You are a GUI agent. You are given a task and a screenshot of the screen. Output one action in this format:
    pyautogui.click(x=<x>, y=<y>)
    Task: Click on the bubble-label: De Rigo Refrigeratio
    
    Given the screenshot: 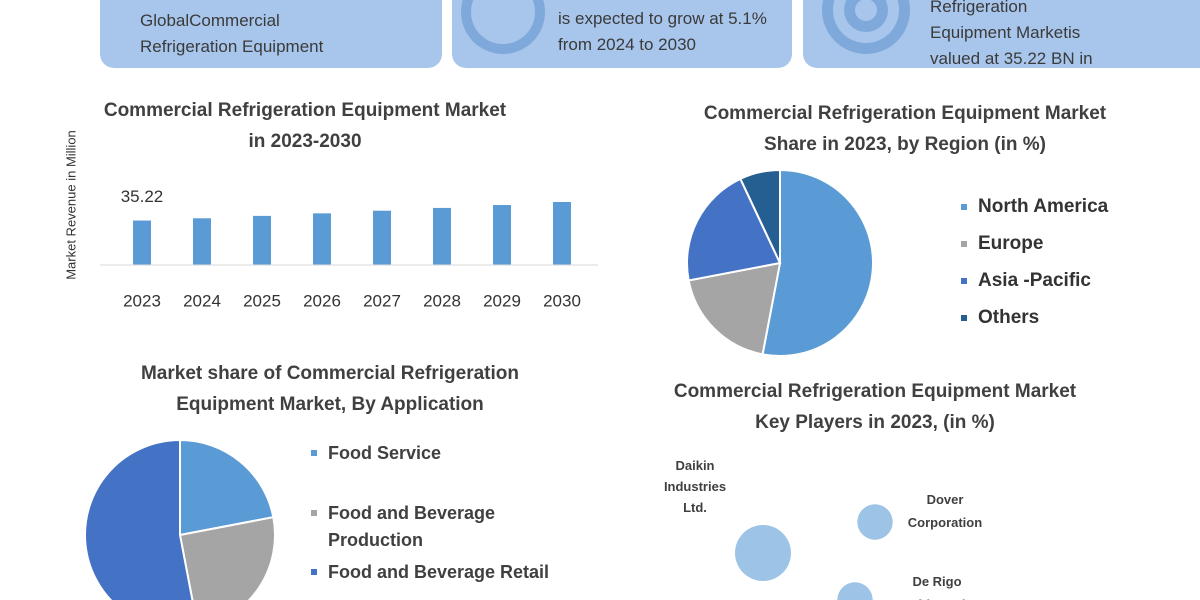 What is the action you would take?
    pyautogui.click(x=937, y=587)
    